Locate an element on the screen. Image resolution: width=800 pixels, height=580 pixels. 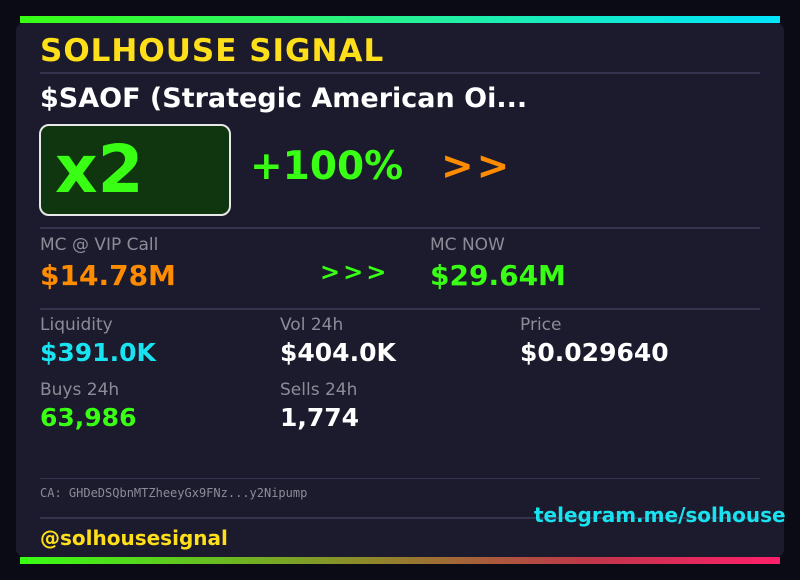
social-handle: @solhousesignal is located at coordinates (134, 538).